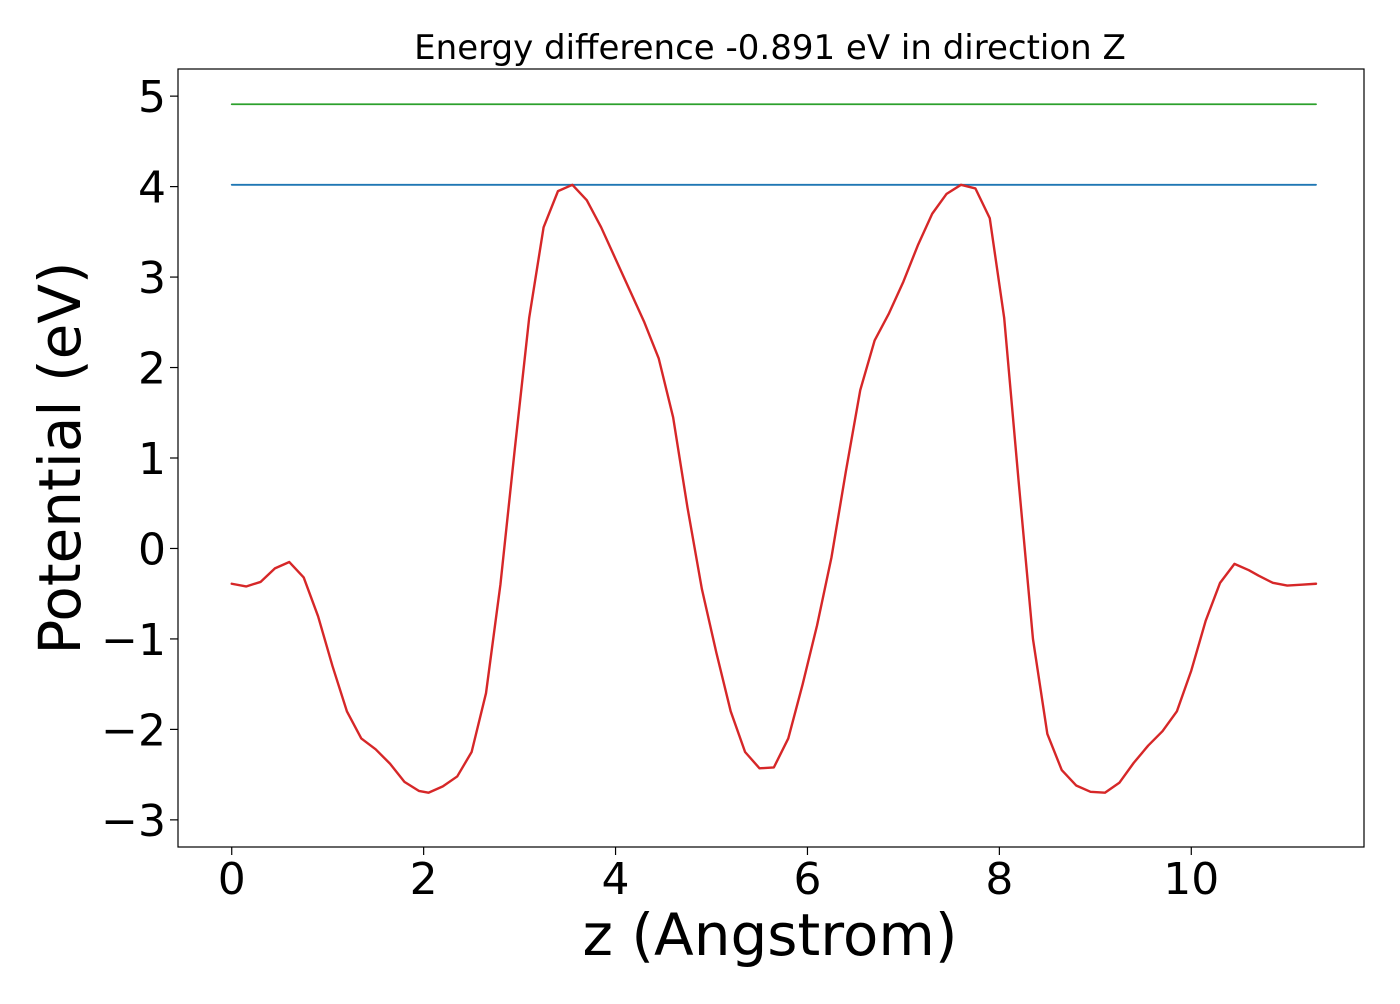  Describe the element at coordinates (133, 821) in the screenshot. I see `y-tick-label: −3` at that location.